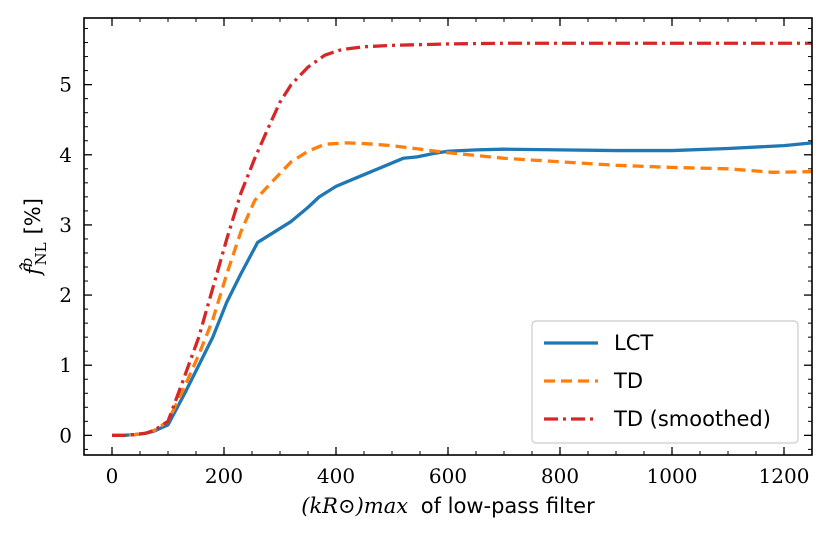  What do you see at coordinates (672, 476) in the screenshot?
I see `x-tick-label: 1000` at bounding box center [672, 476].